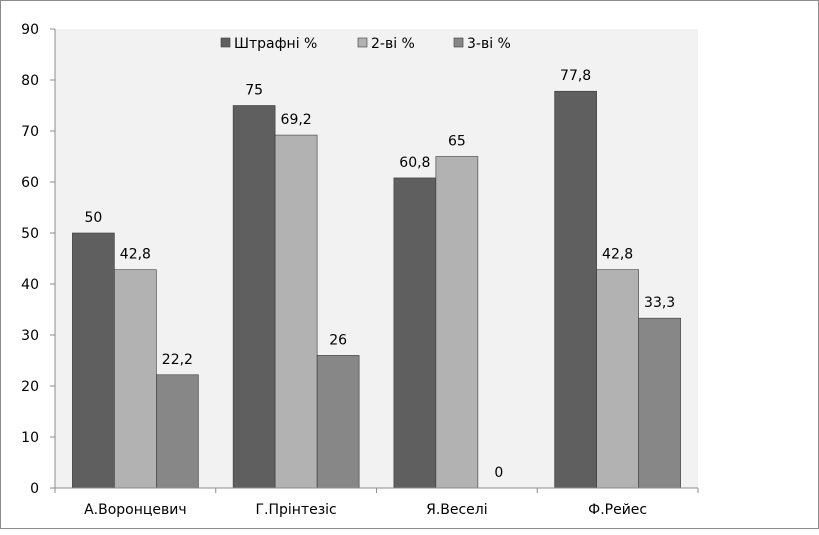 This screenshot has height=535, width=819. I want to click on x-category-label: А.Воронцевич, so click(135, 510).